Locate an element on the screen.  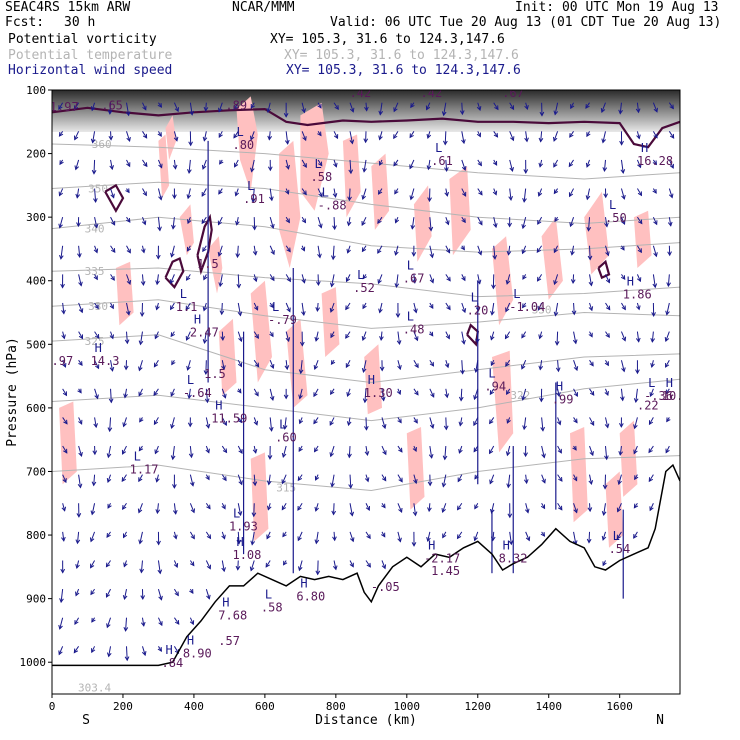
hl-value: .50 is located at coordinates (616, 218).